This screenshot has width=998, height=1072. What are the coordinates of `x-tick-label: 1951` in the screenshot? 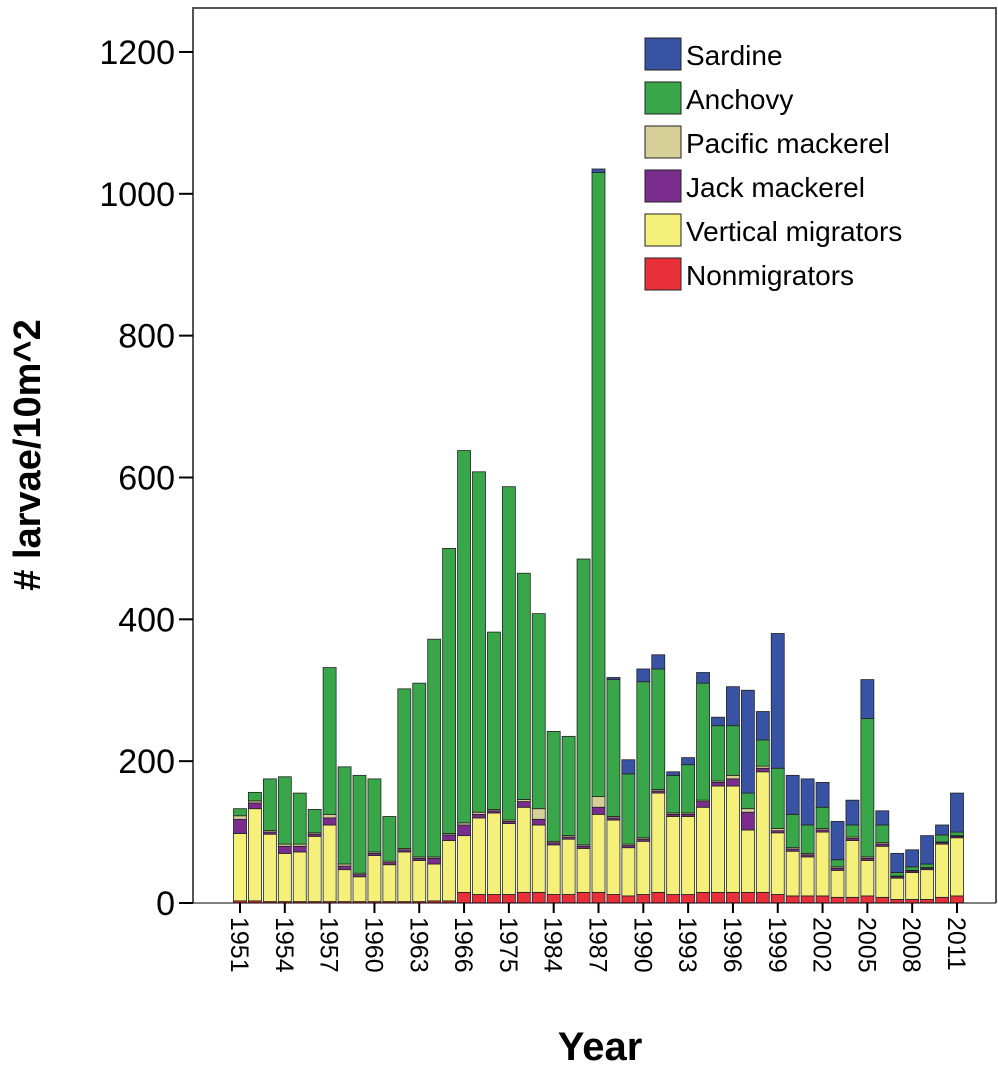 It's located at (239, 945).